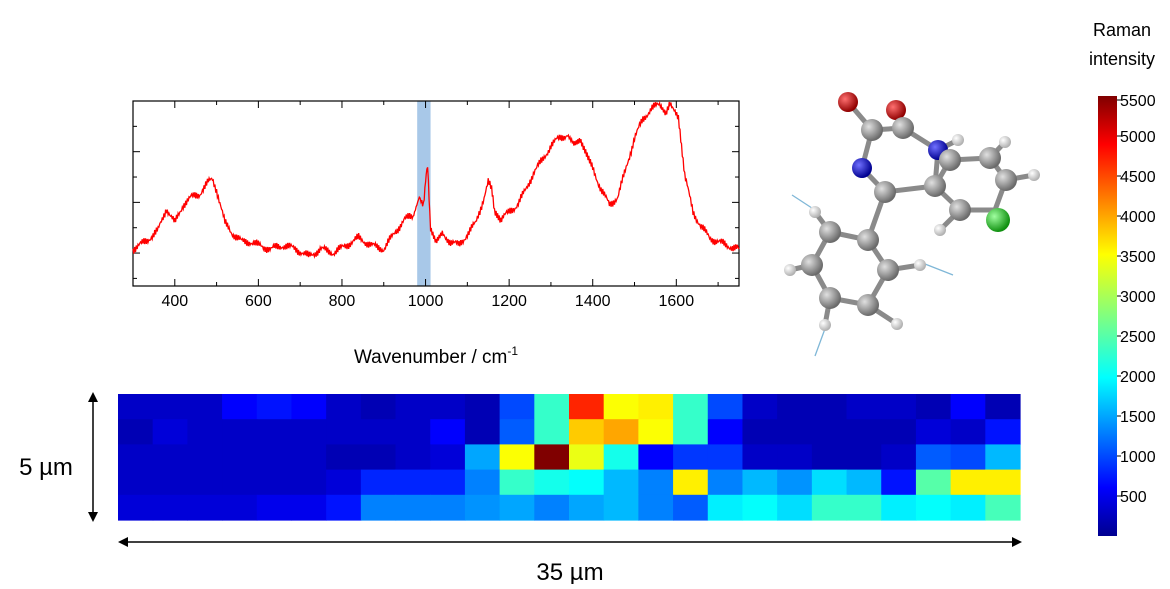 The width and height of the screenshot is (1170, 589). Describe the element at coordinates (1017, 542) in the screenshot. I see `arrowhead-right-icon` at that location.